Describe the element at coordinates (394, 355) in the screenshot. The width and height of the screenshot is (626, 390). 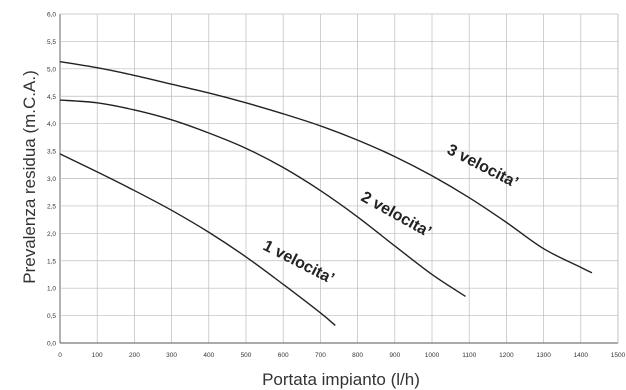
I see `x-tick-label: 900` at that location.